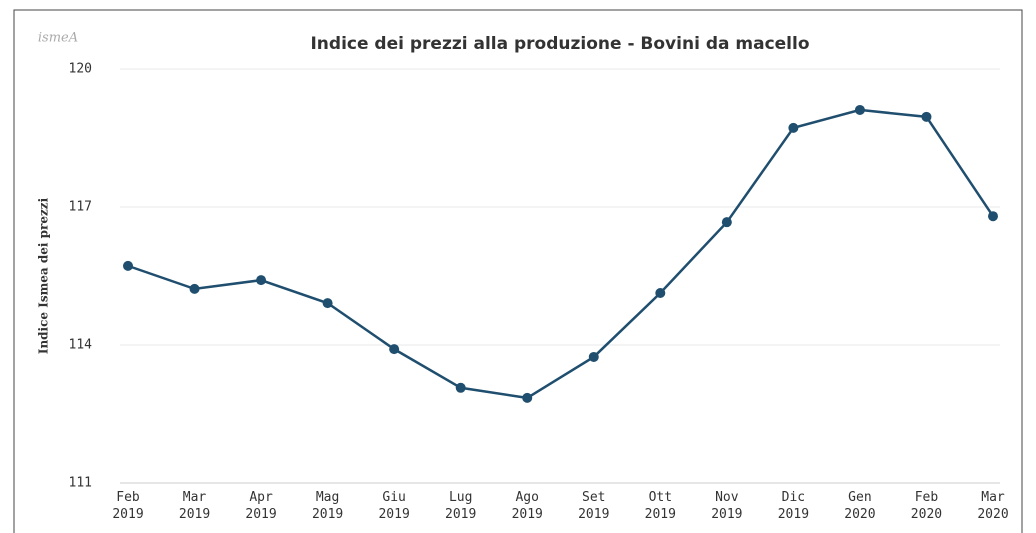 The height and width of the screenshot is (533, 1036). Describe the element at coordinates (80, 69) in the screenshot. I see `y-tick-label: 120` at that location.